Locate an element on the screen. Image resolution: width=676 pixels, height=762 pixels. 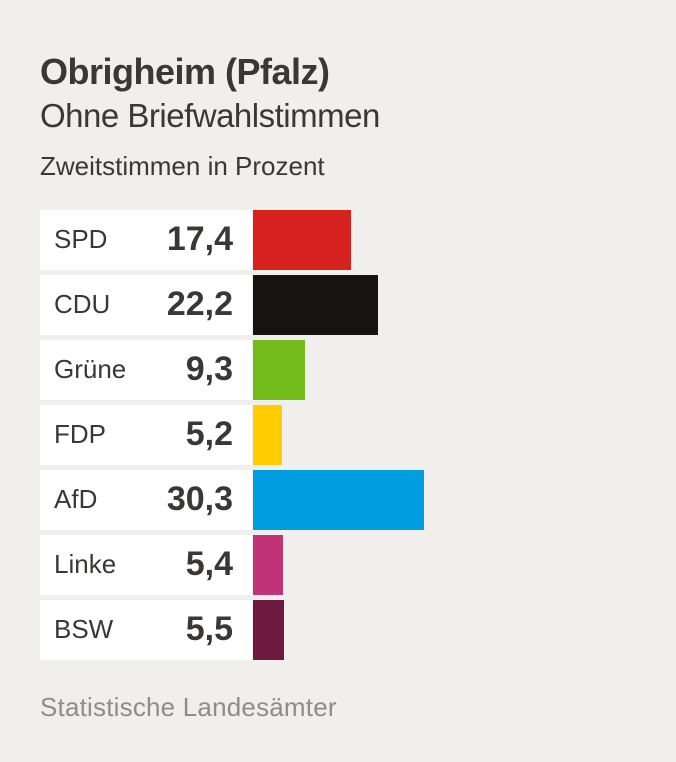
party-value: 30,3 is located at coordinates (199, 499).